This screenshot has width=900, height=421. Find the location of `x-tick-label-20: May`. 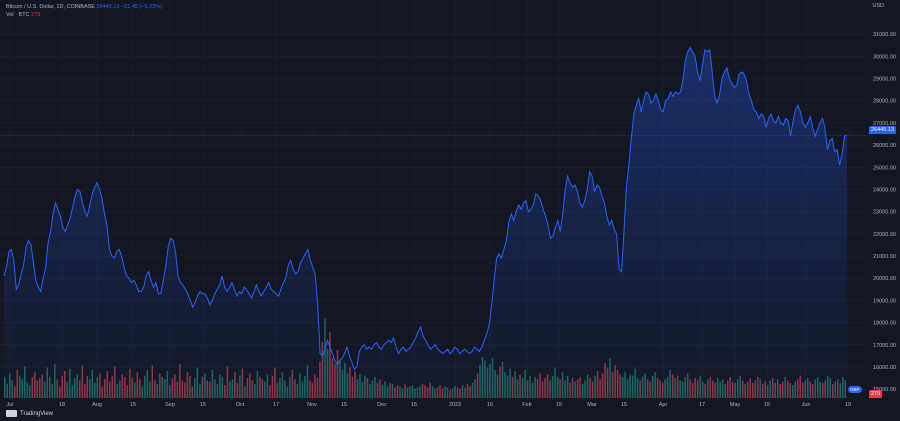

x-tick-label-20: May is located at coordinates (735, 405).